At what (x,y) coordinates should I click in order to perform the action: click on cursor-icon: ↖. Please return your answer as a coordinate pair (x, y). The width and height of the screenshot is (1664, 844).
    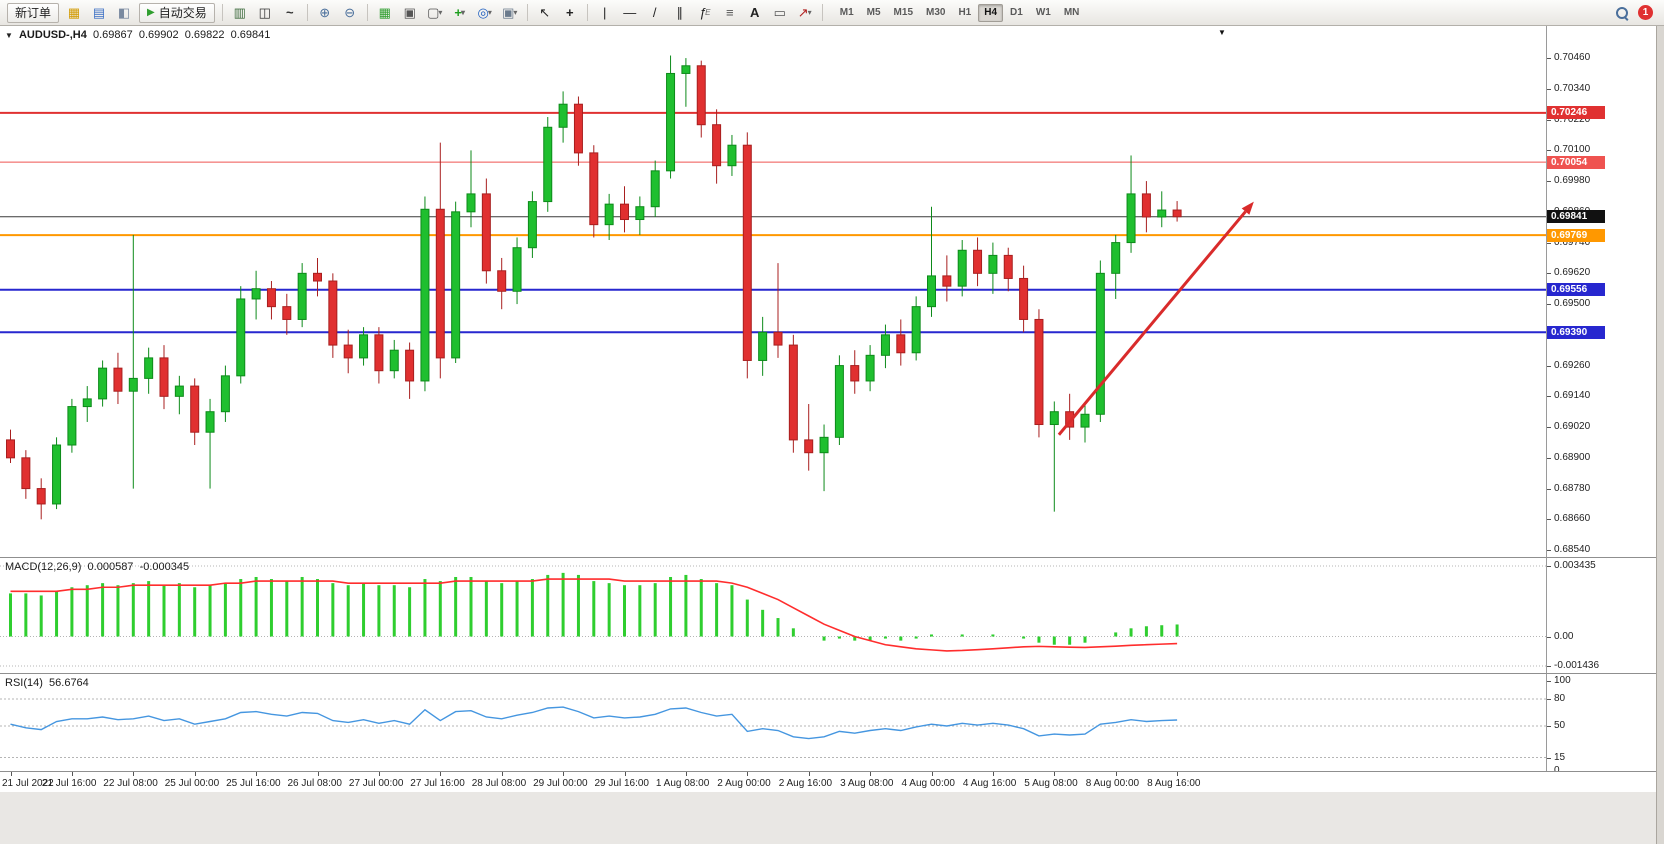
    Looking at the image, I should click on (545, 12).